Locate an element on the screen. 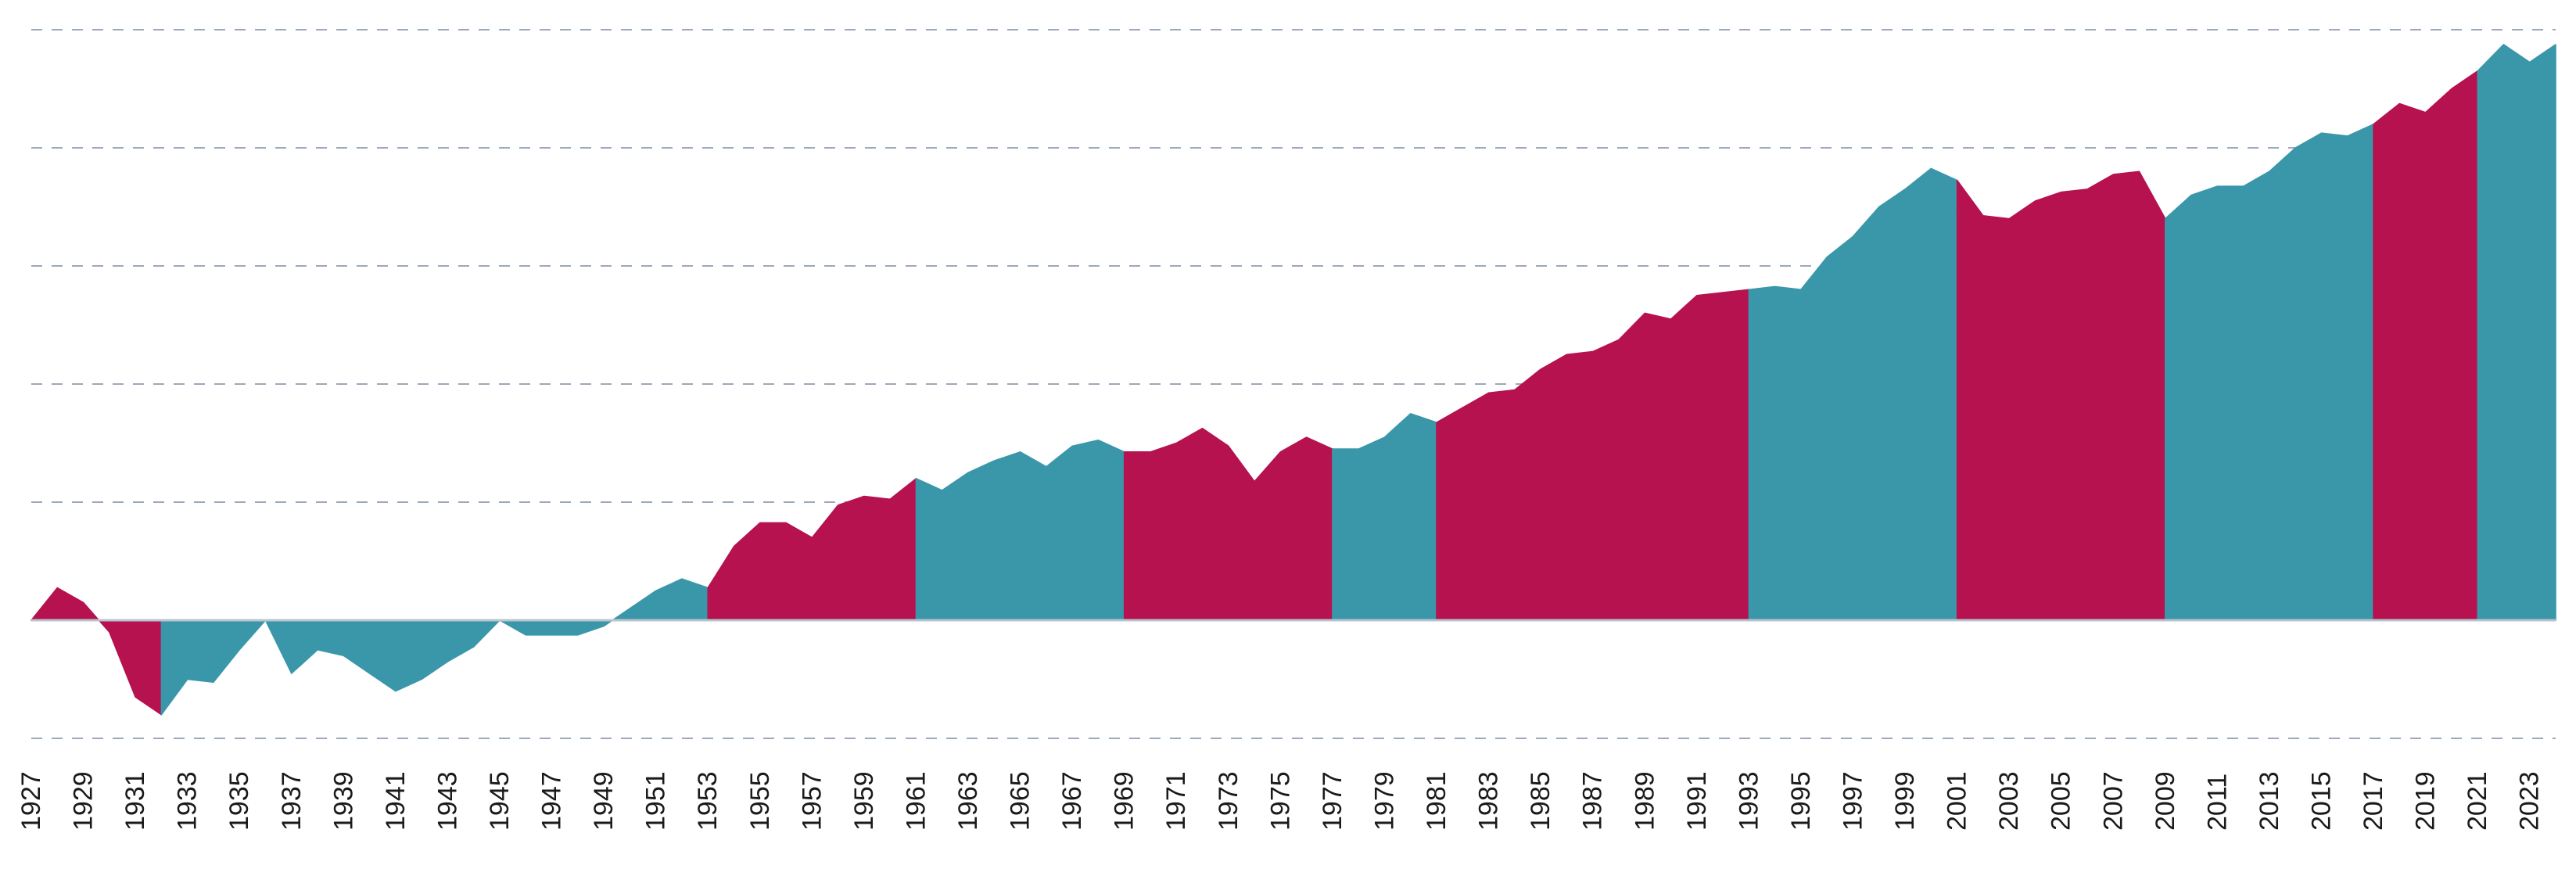  x-tick-label: 2017 is located at coordinates (2373, 801).